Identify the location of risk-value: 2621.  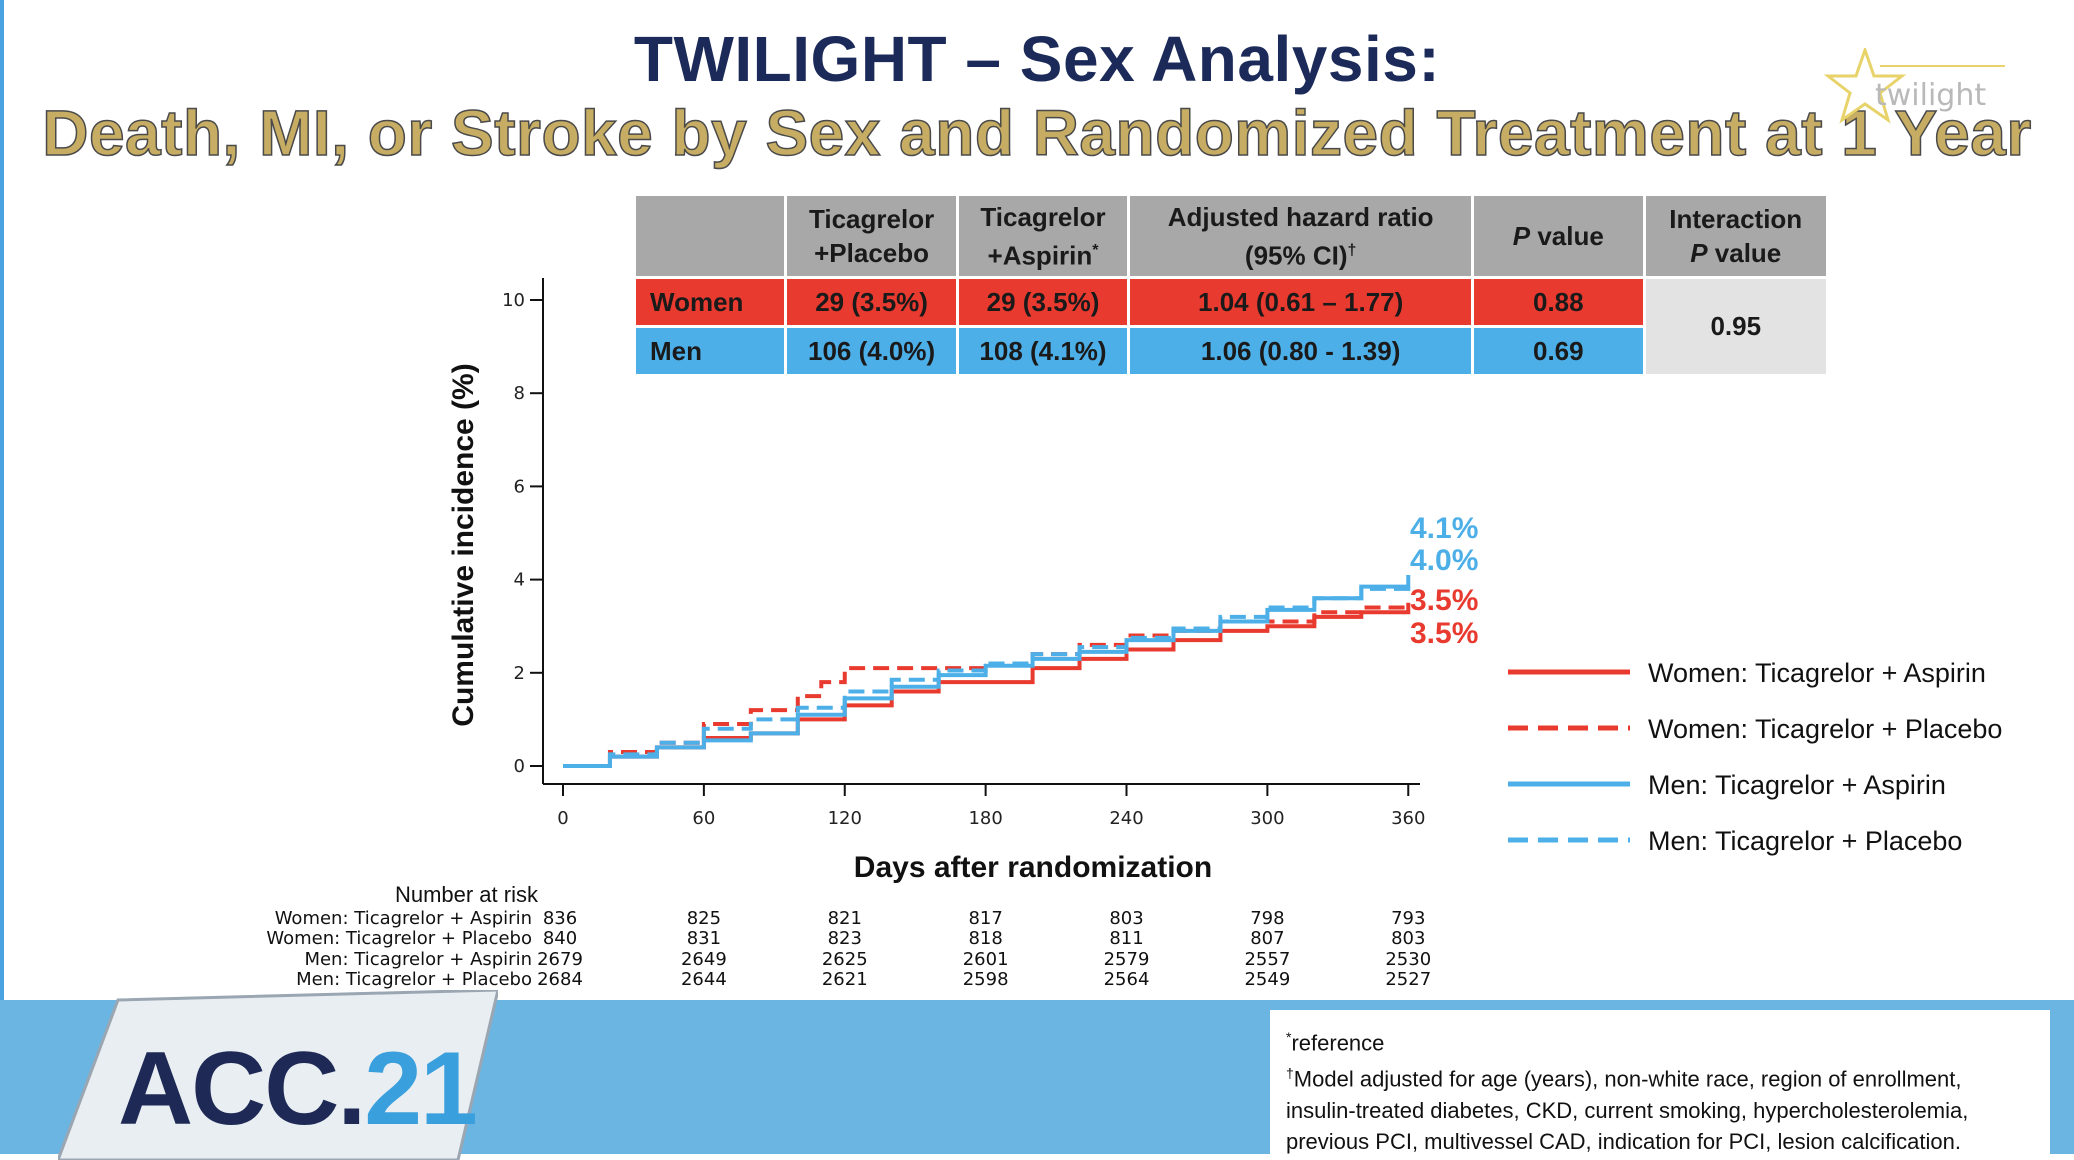
(845, 979).